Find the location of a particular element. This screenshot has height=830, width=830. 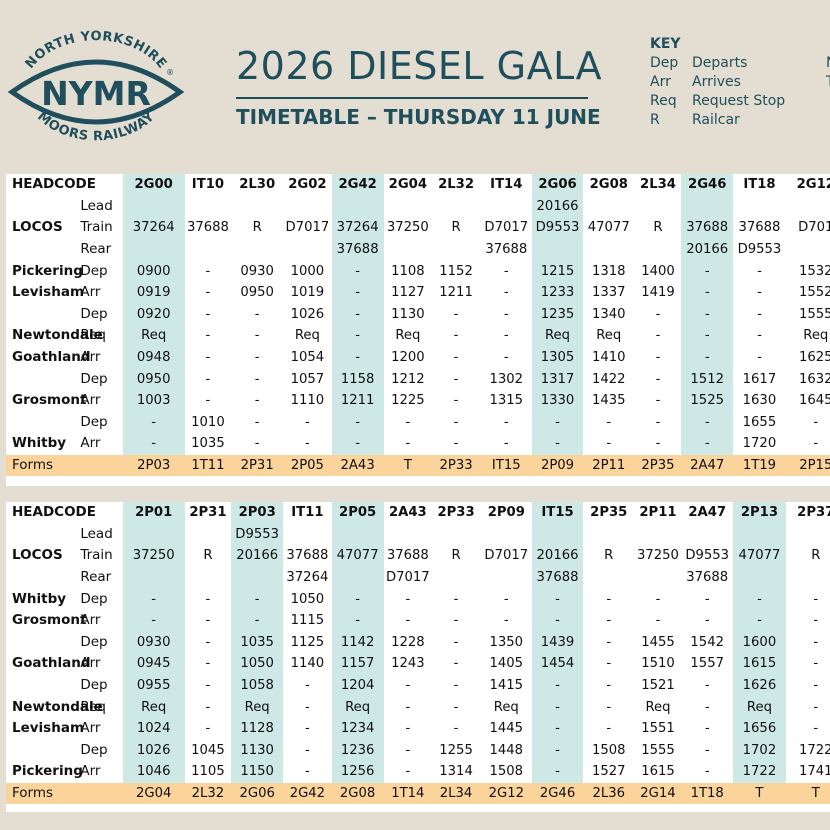

station-label: Whitby is located at coordinates (39, 598).